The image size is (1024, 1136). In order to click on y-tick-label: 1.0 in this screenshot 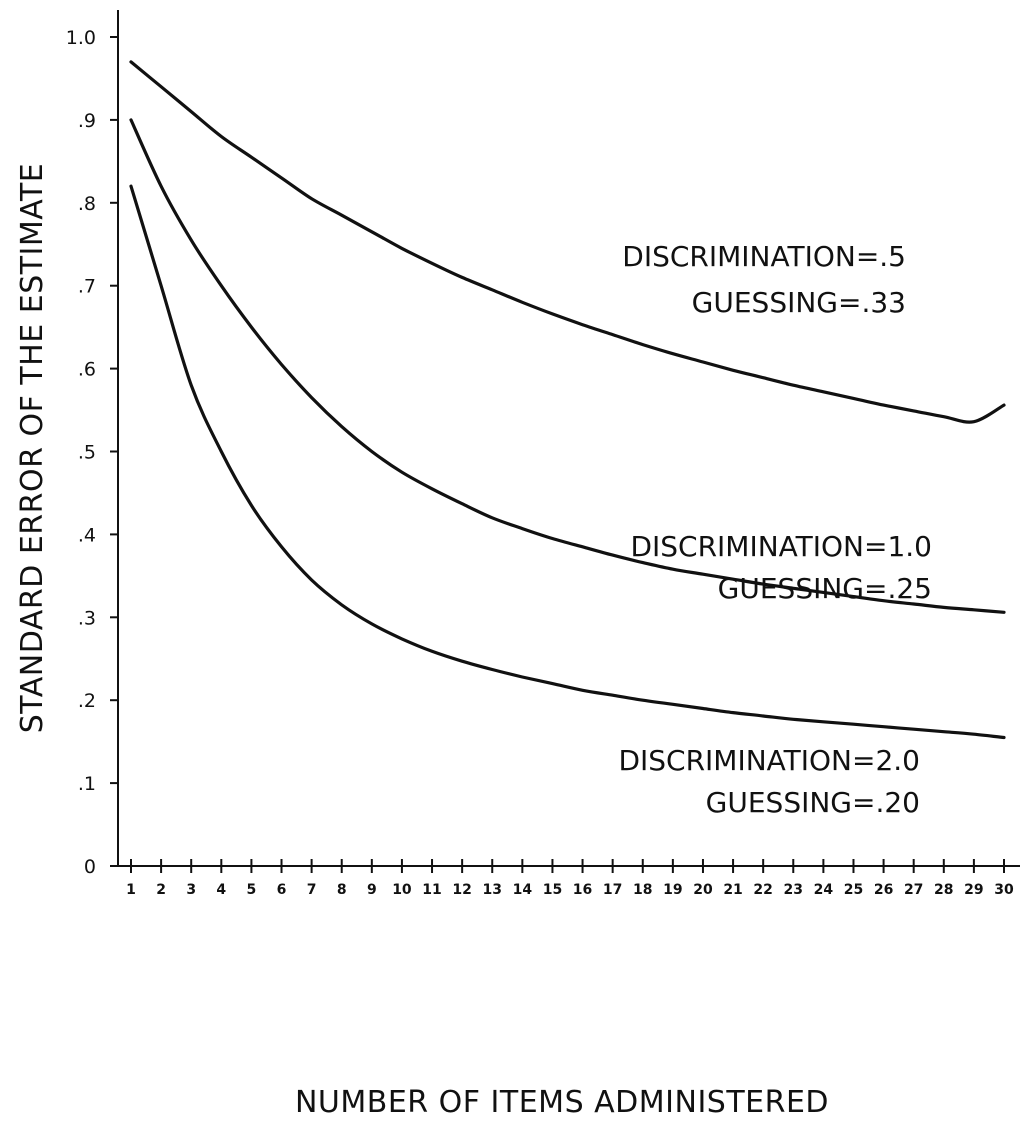, I will do `click(81, 38)`.